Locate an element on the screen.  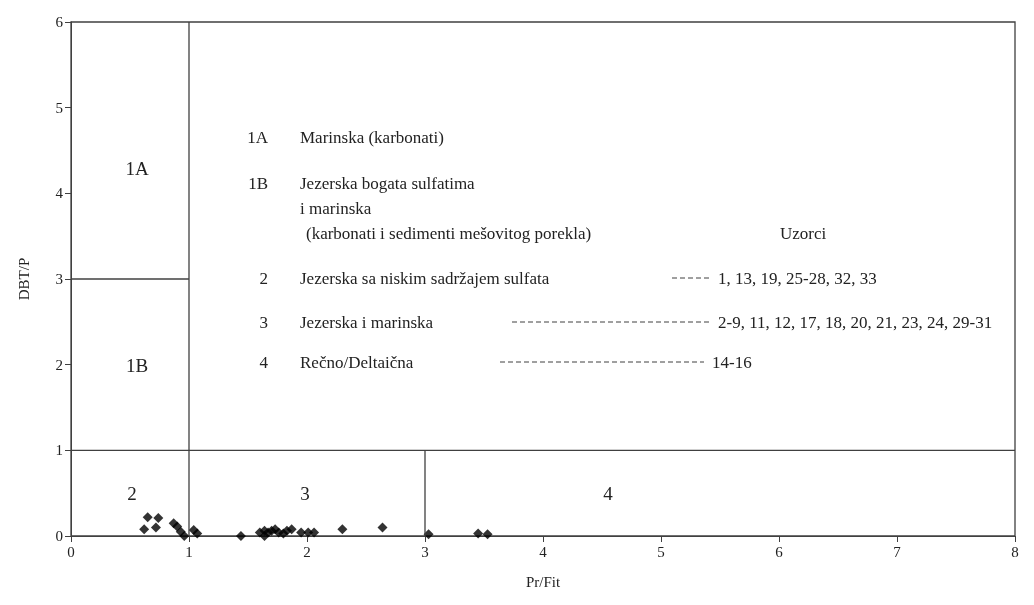
y-tick-label: 3 is located at coordinates (59, 279).